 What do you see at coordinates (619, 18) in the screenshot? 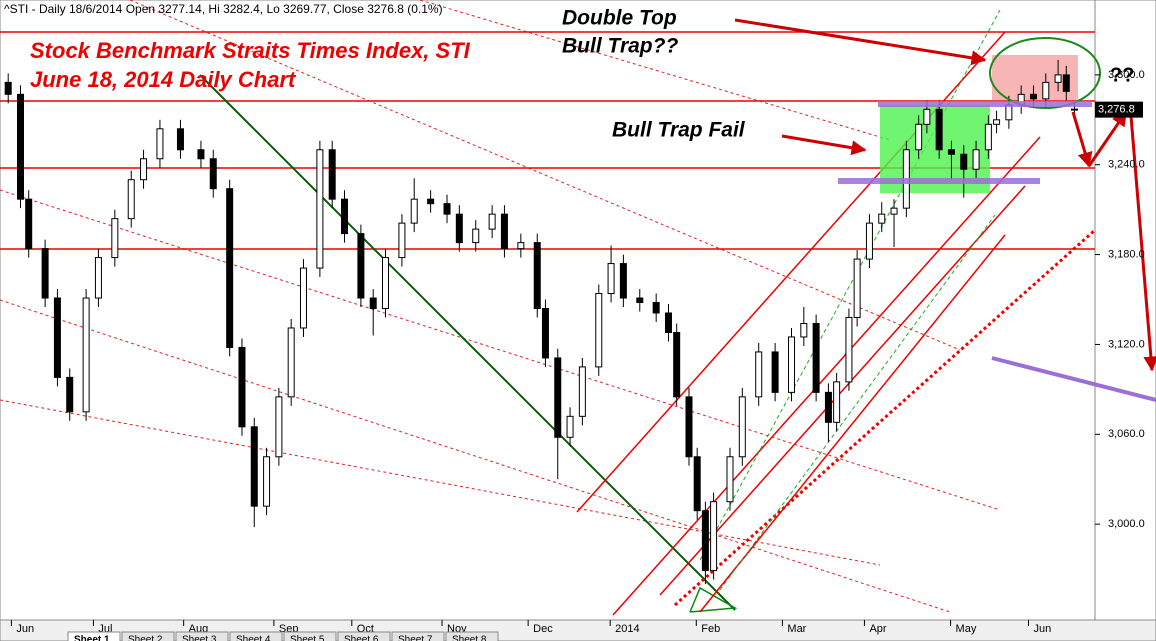
I see `annotation: Double Top` at bounding box center [619, 18].